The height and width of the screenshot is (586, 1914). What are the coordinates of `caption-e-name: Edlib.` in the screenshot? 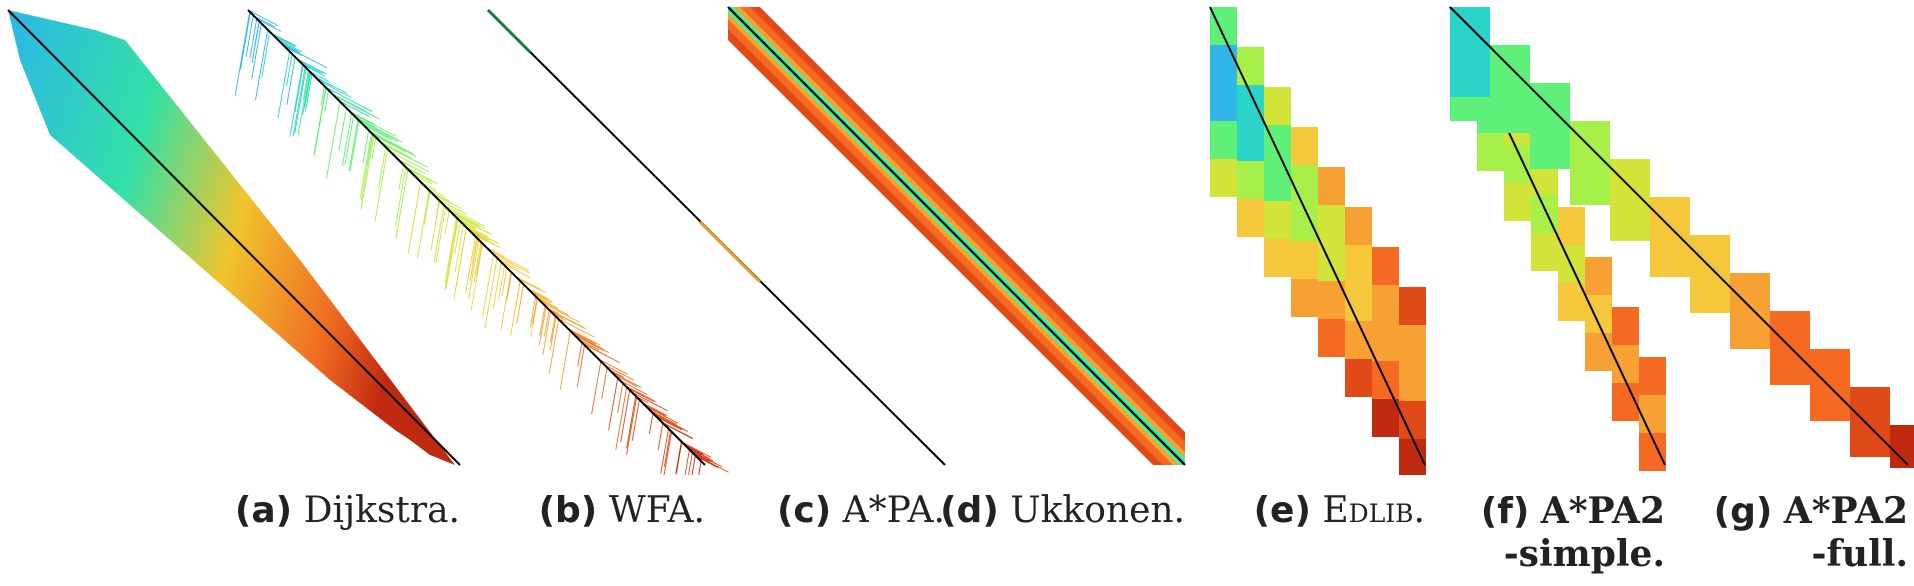 It's located at (1373, 510).